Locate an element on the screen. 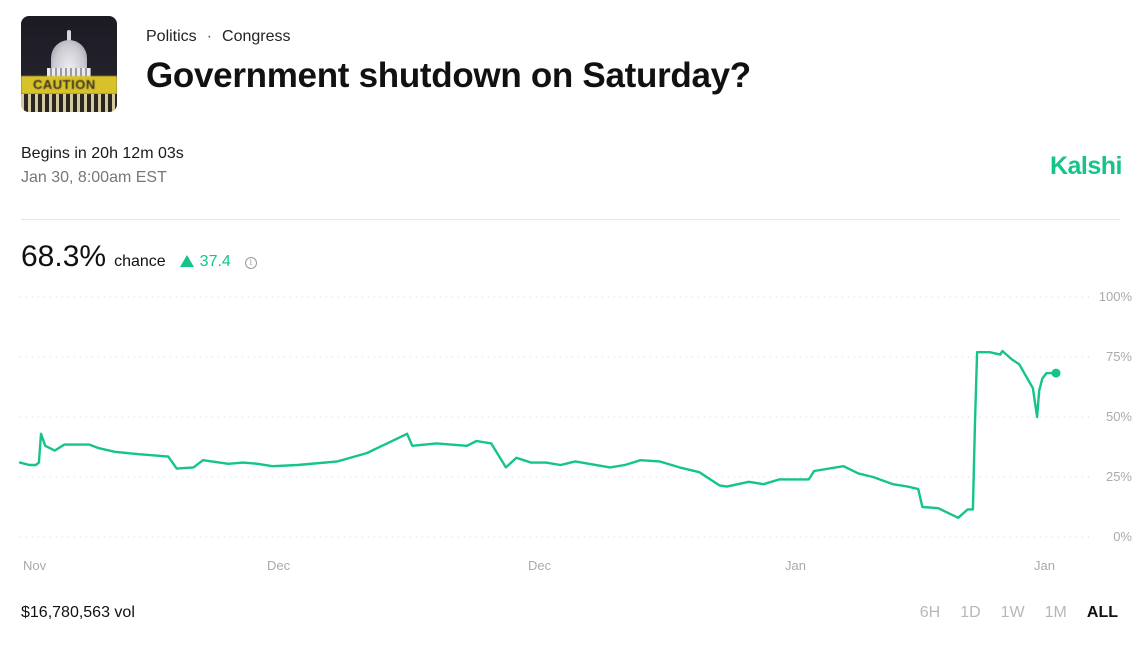  capitol-spire is located at coordinates (69, 36).